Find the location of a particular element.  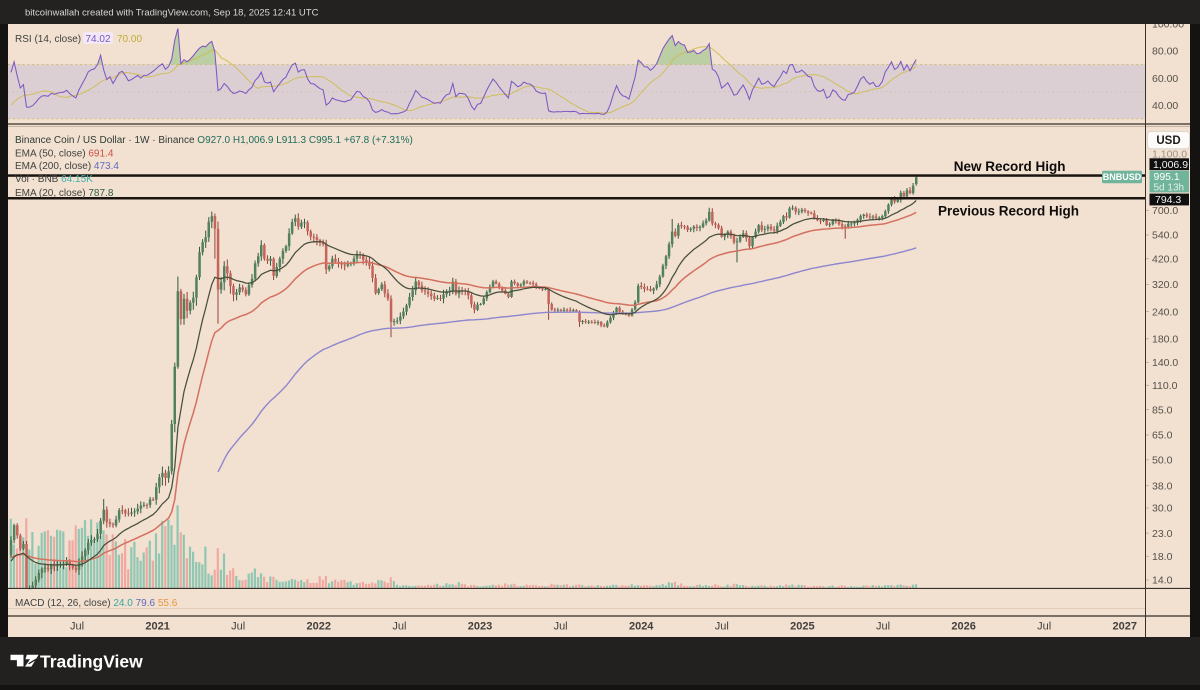

svg-text: TradingView is located at coordinates (91, 662).